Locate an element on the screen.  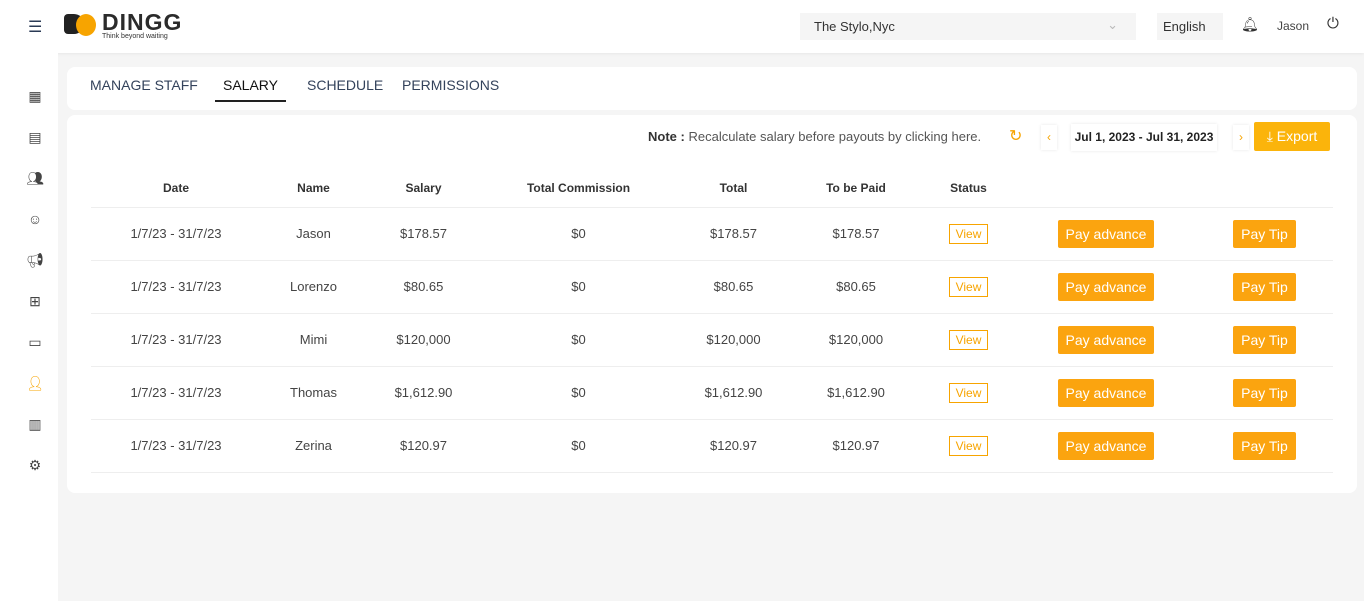
tab-salary: SALARY is located at coordinates (250, 89).